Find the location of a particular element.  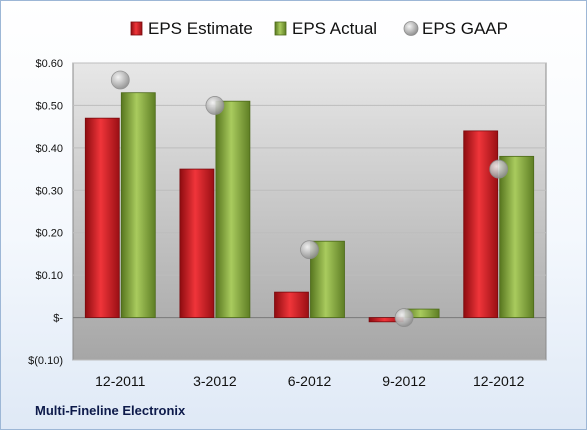

legend-label: EPS Actual is located at coordinates (334, 28).